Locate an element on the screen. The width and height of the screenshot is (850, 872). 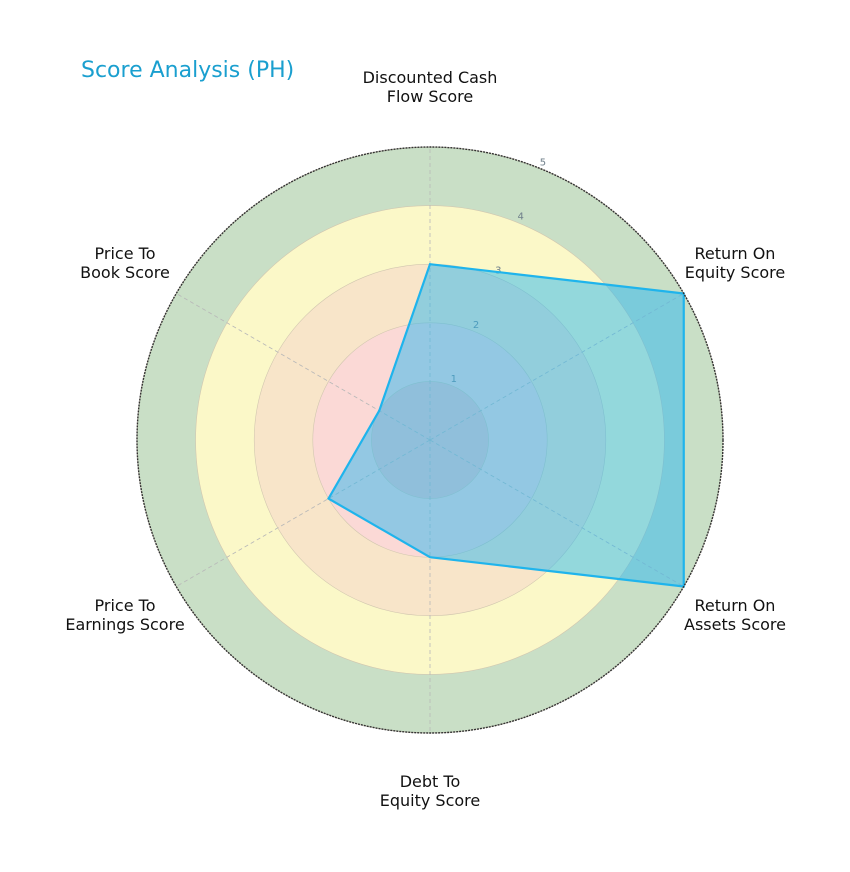
axis-label: Debt To Equity Score is located at coordinates (430, 791).